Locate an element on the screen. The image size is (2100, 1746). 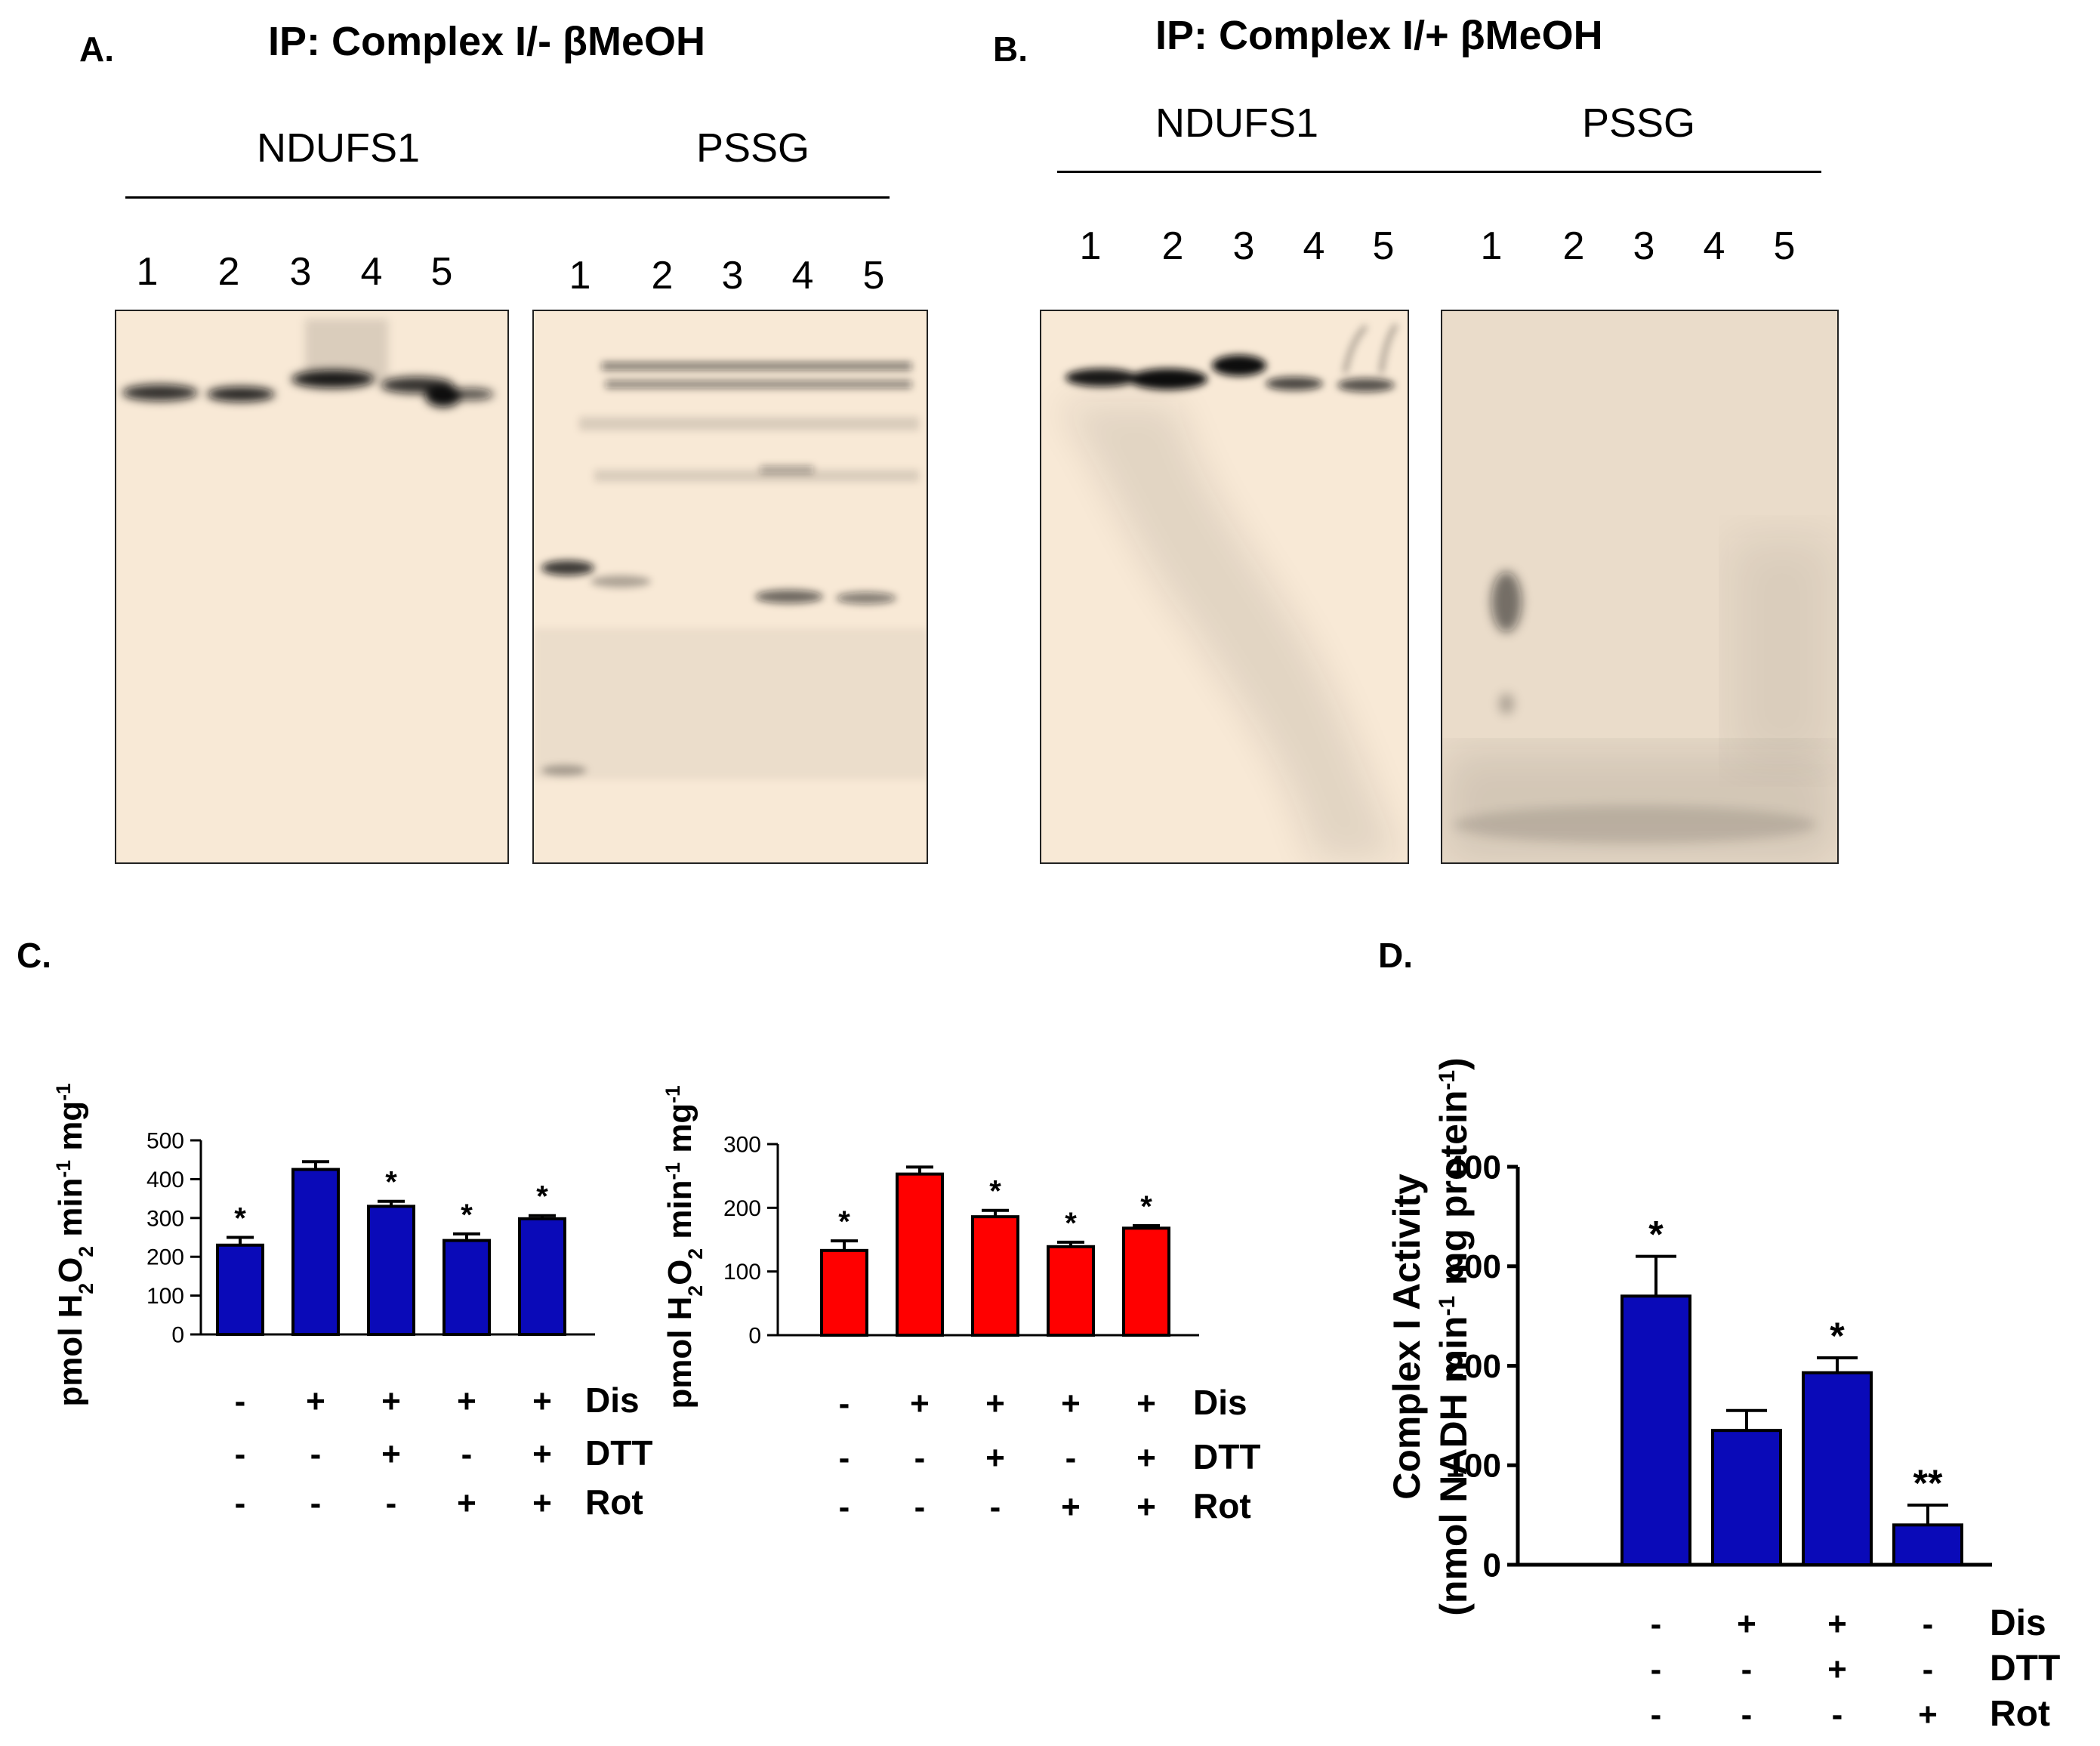
y-axis-label-units-part: ) is located at coordinates (1453, 1063).